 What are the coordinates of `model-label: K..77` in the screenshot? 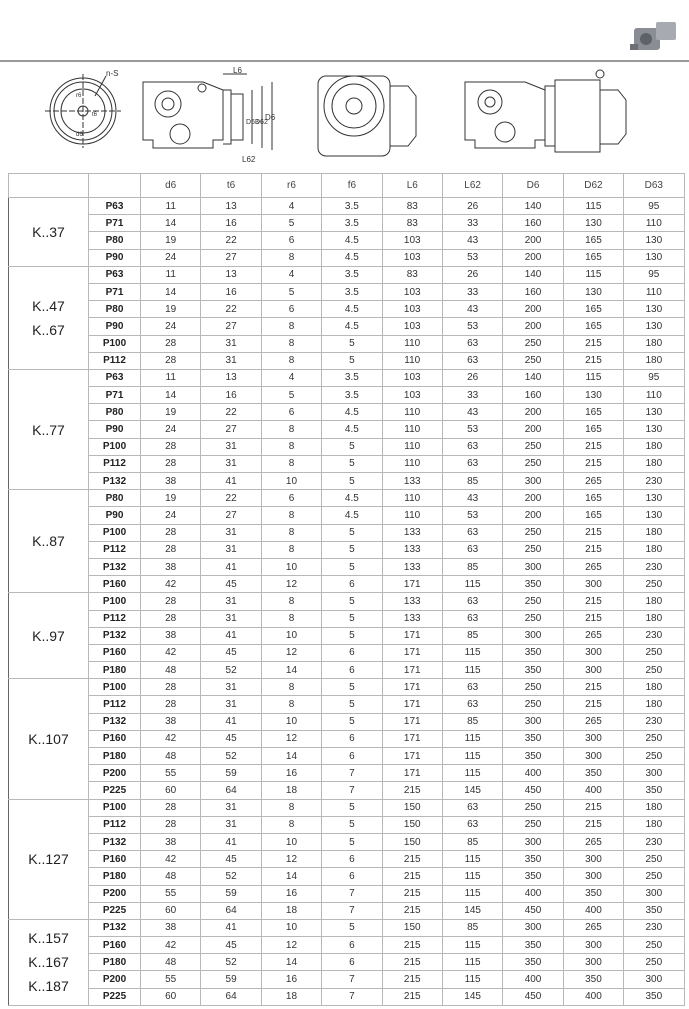 It's located at (48, 429).